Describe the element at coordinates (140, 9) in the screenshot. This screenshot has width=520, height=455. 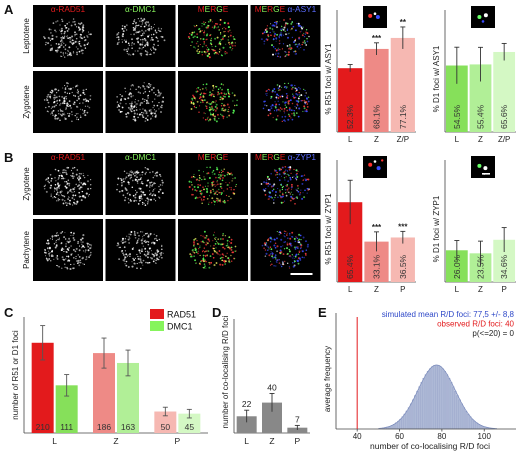
I see `channel-label: α-DMC1` at that location.